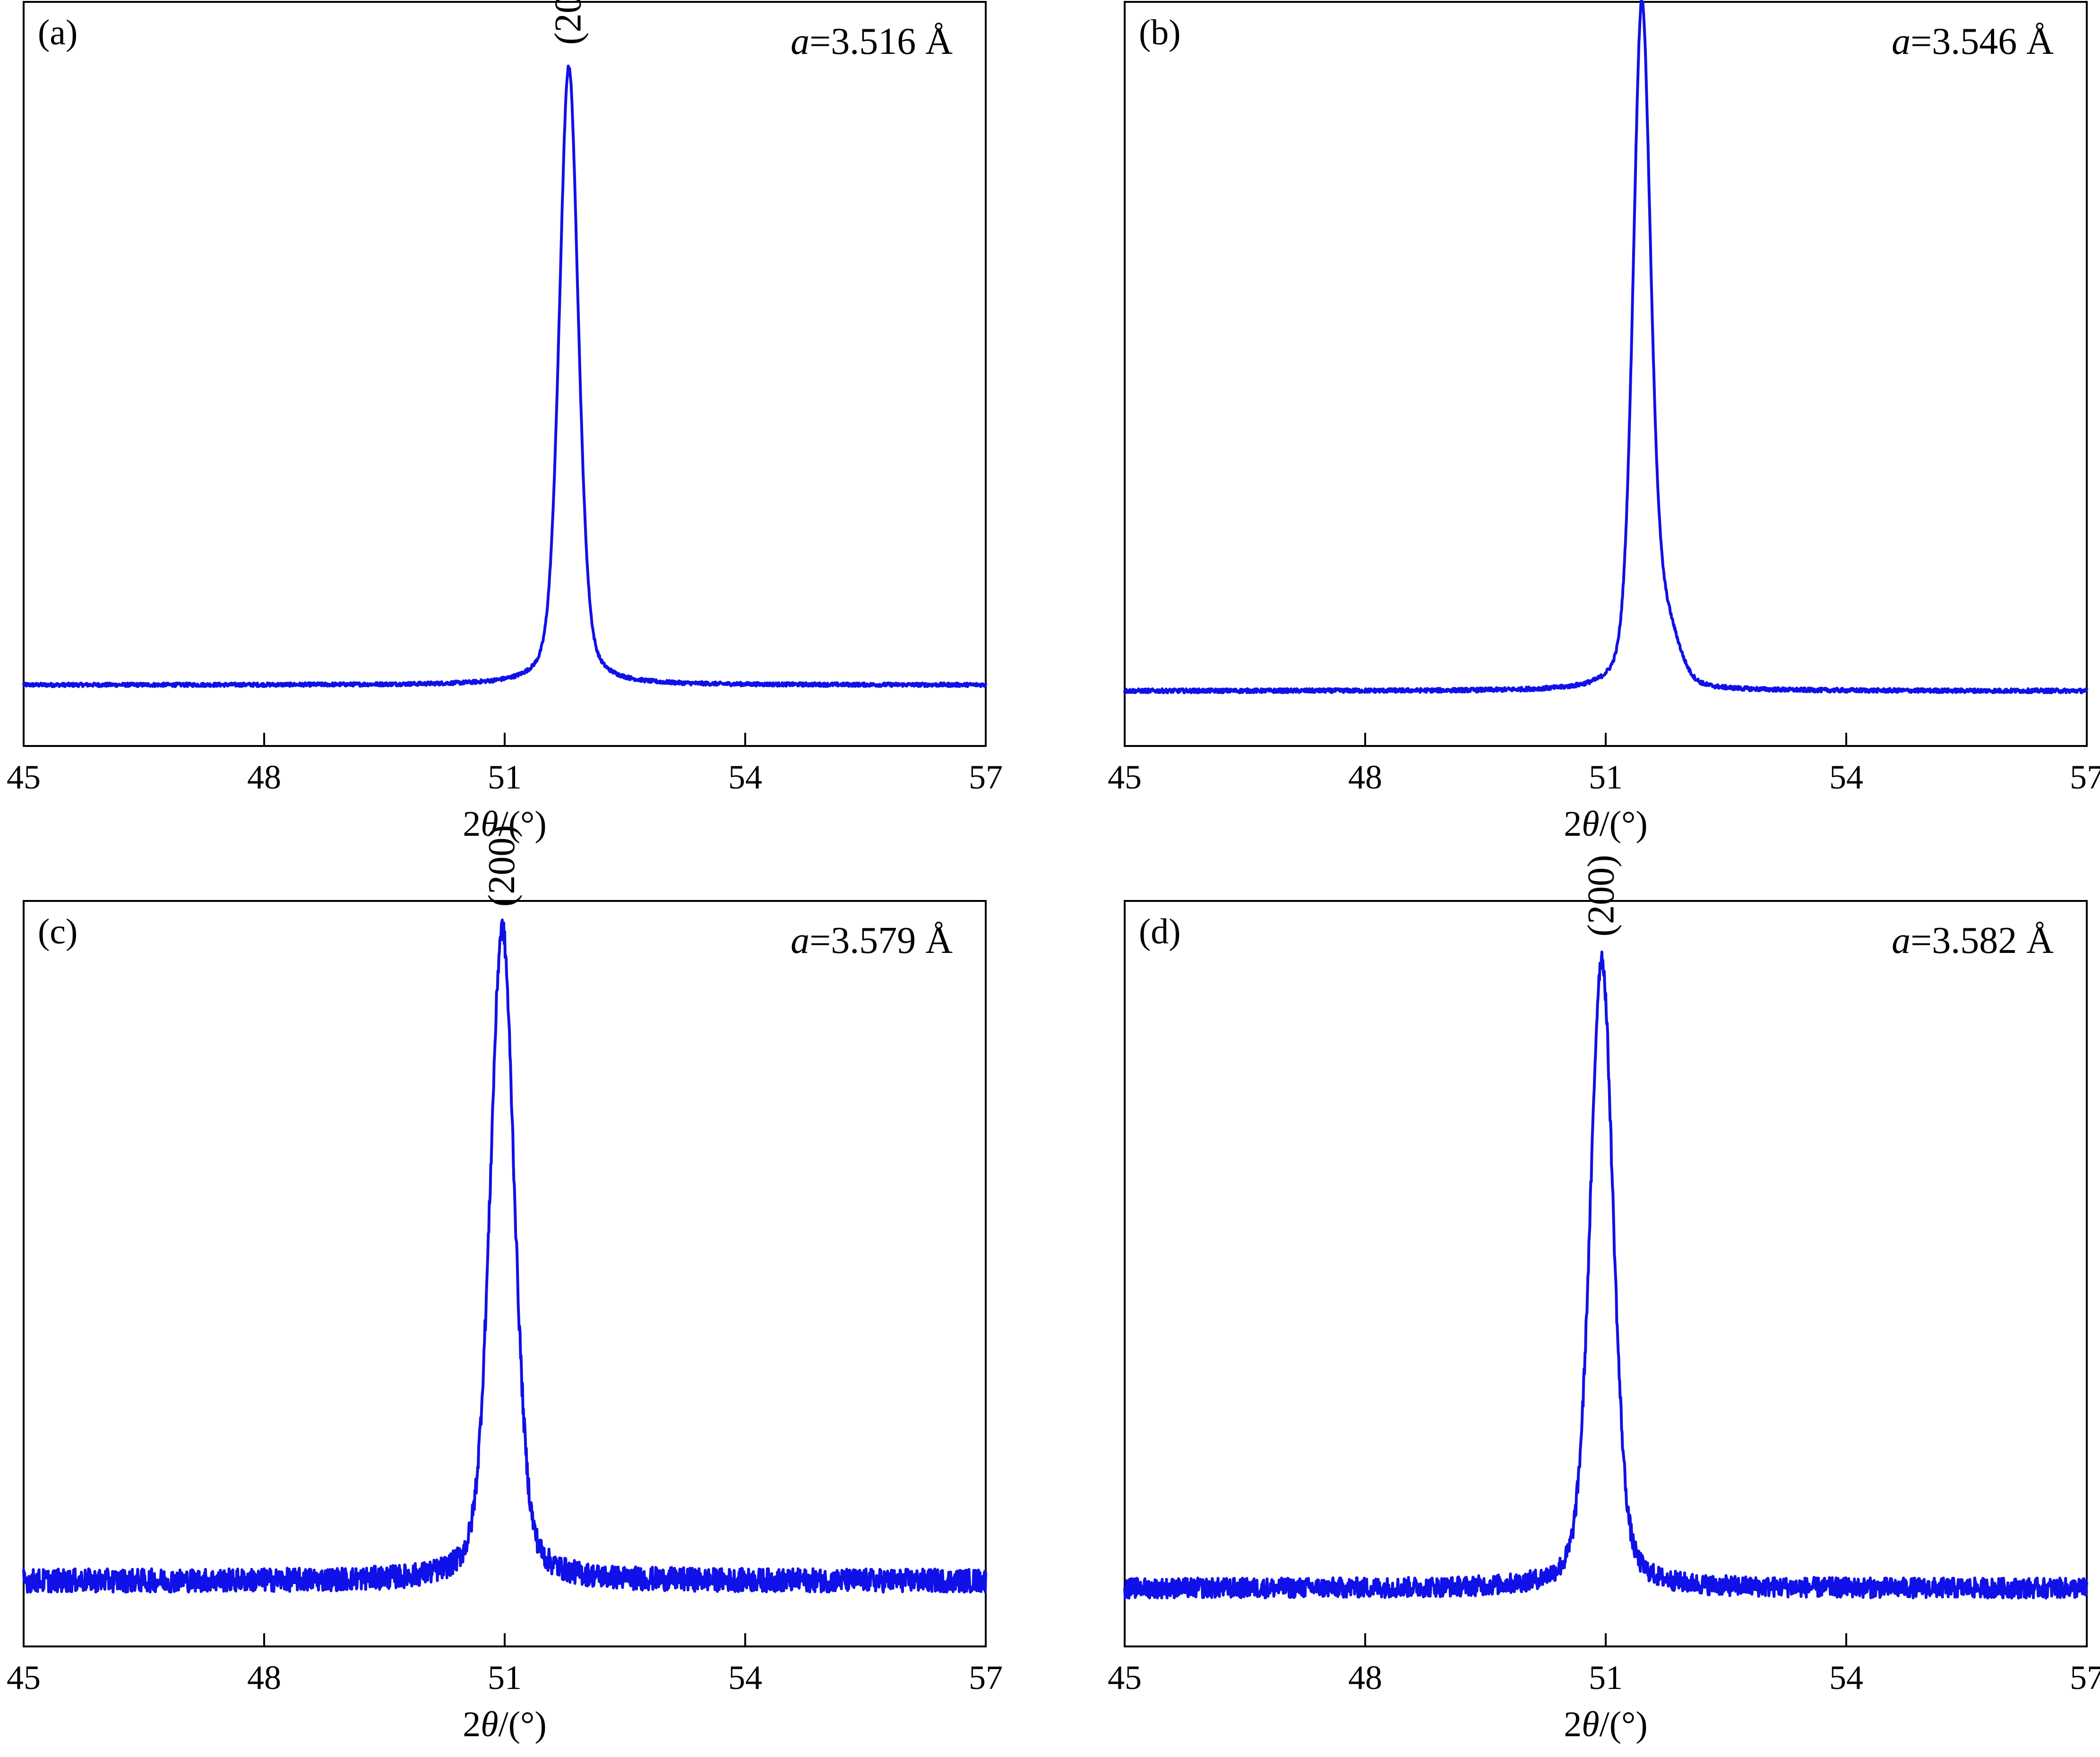 This screenshot has height=1757, width=2100. What do you see at coordinates (58, 931) in the screenshot?
I see `panel-label: (c)` at bounding box center [58, 931].